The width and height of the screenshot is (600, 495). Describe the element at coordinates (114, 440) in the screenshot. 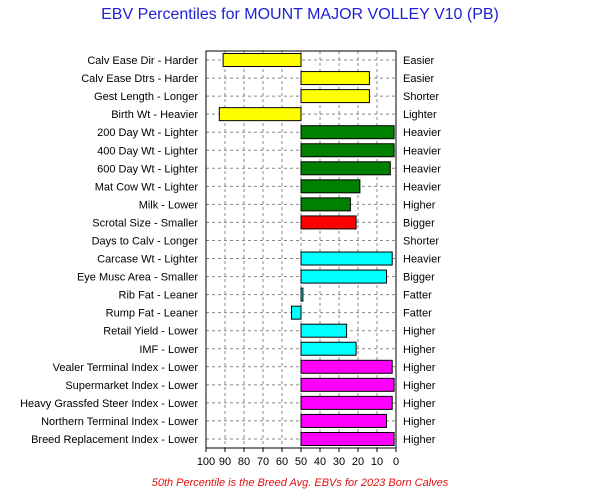

I see `category-label: Breed Replacement Index - Lower` at that location.